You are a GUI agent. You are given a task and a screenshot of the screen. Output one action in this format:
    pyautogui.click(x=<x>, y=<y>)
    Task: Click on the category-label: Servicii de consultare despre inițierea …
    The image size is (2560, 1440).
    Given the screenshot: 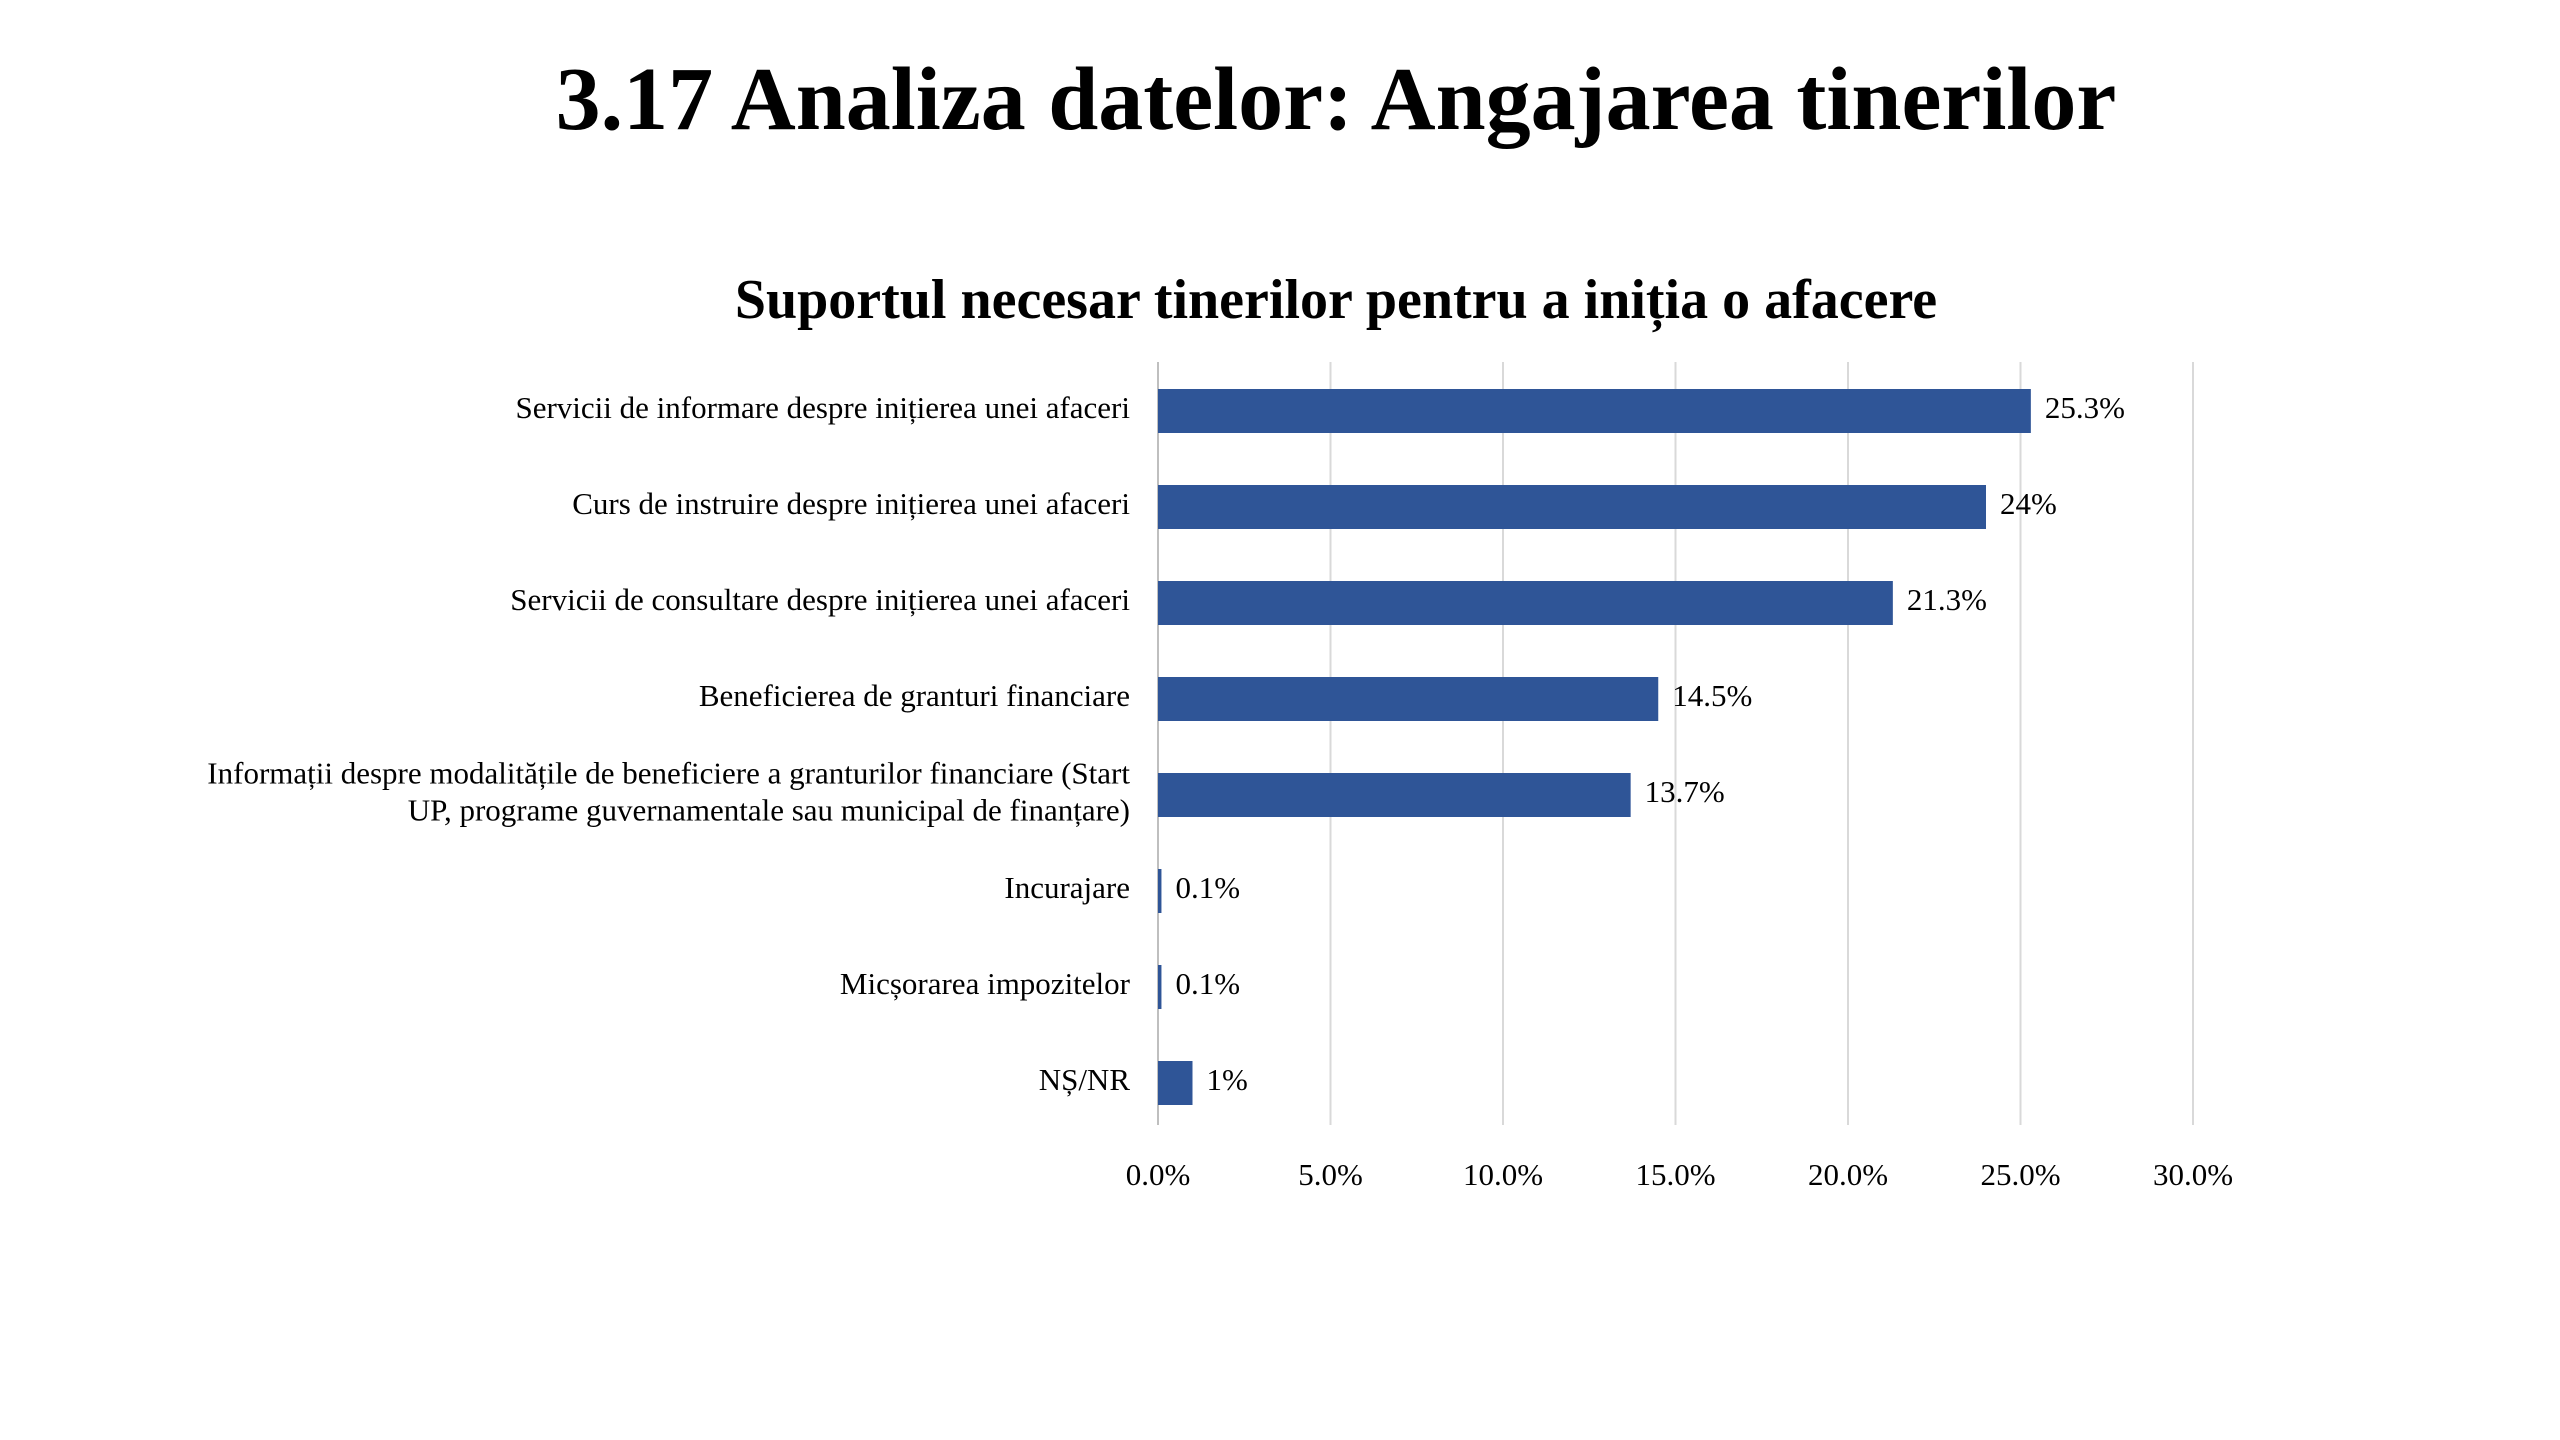 What is the action you would take?
    pyautogui.click(x=820, y=599)
    